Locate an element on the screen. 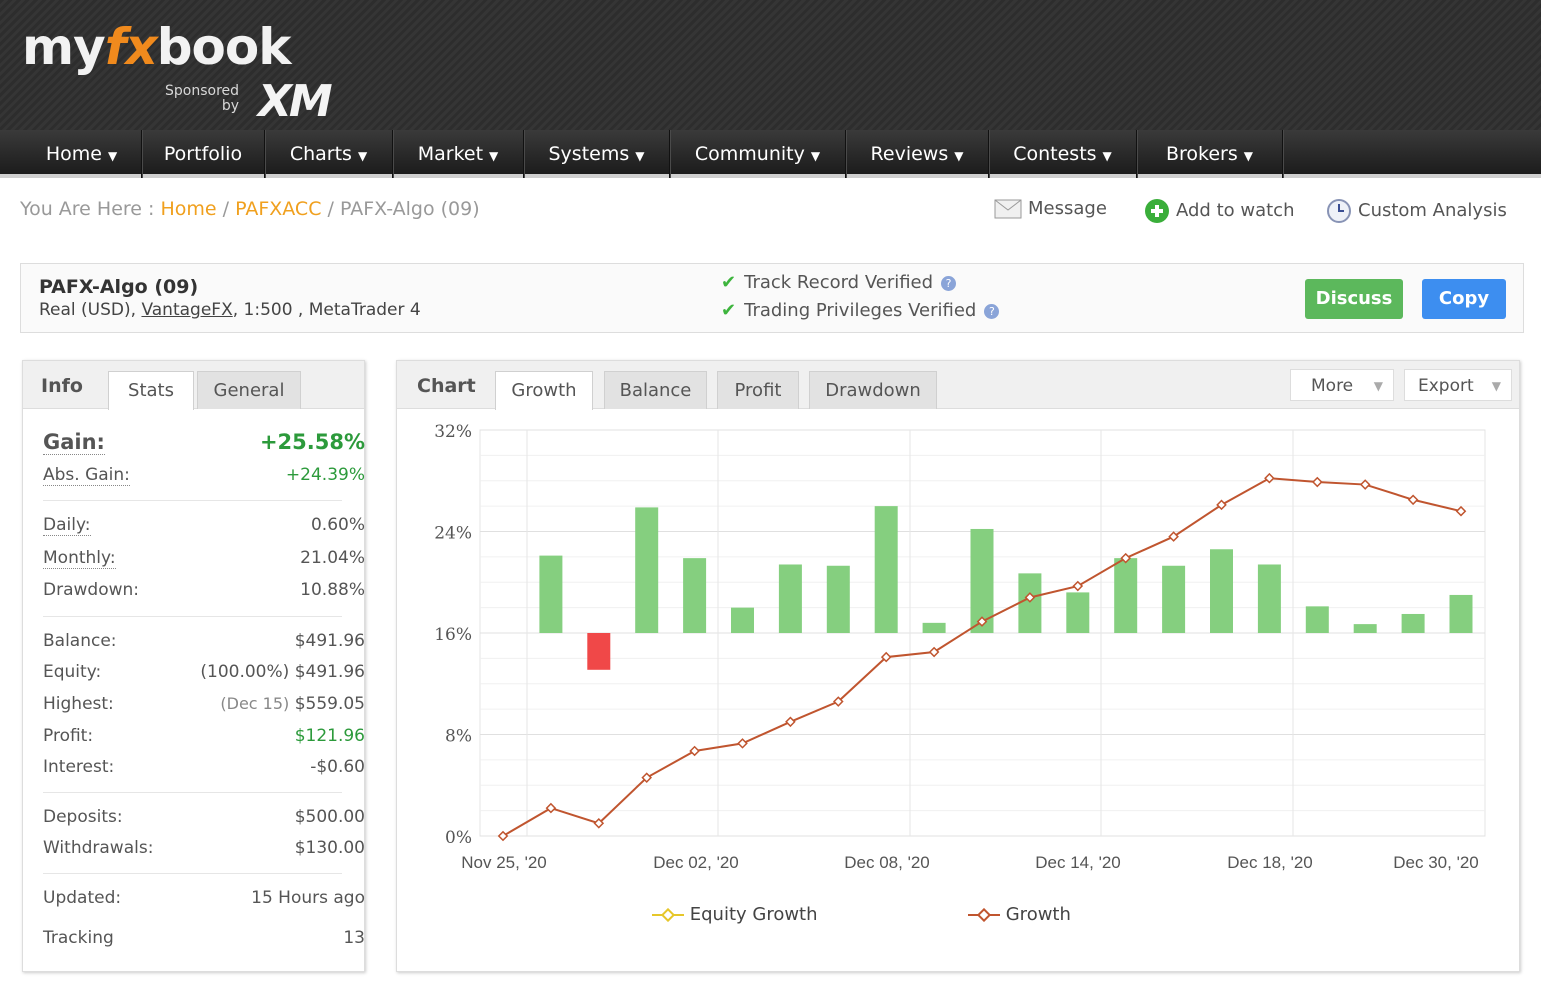  sponsored-label: Sponsored by is located at coordinates (202, 98).